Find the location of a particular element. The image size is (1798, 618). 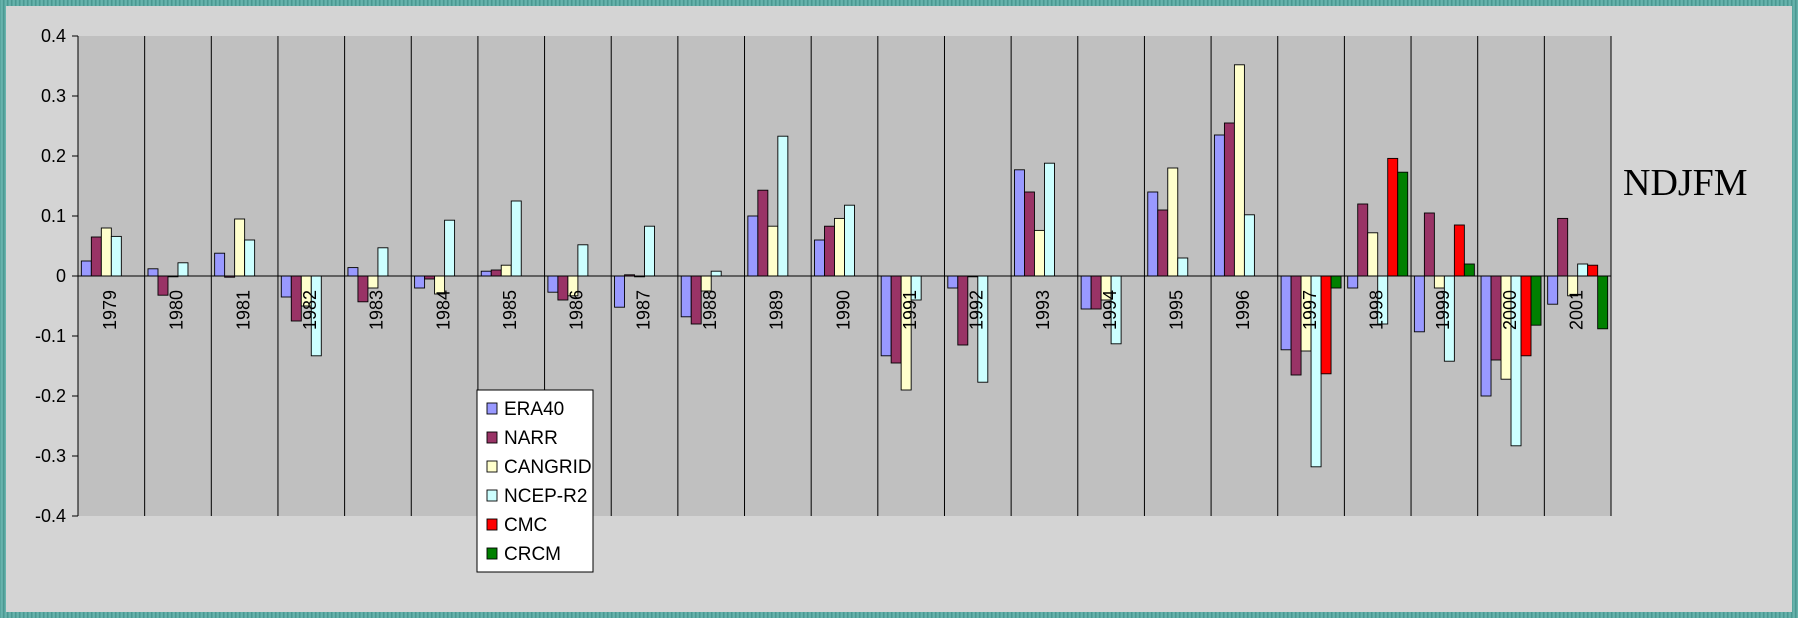

bar-cmc-1998 is located at coordinates (1393, 217).